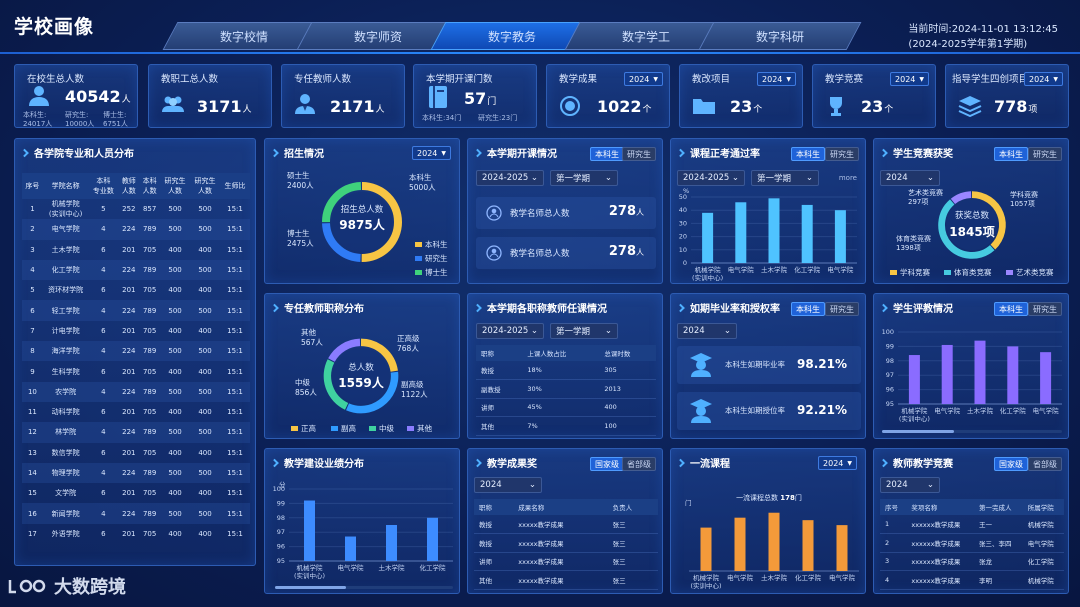  What do you see at coordinates (136, 371) in the screenshot?
I see `table-row: 9 生科学院 6 201 705 400 400 15:1` at bounding box center [136, 371].